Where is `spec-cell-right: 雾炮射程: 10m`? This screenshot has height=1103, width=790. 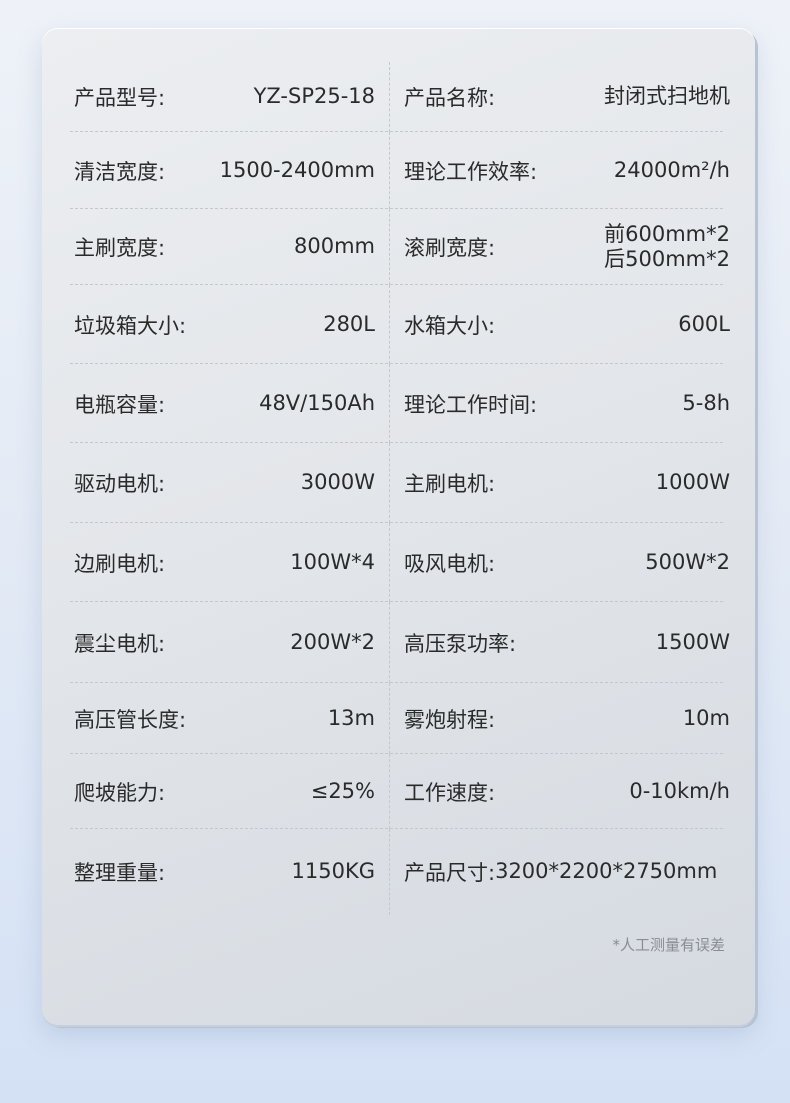
spec-cell-right: 雾炮射程: 10m is located at coordinates (560, 718).